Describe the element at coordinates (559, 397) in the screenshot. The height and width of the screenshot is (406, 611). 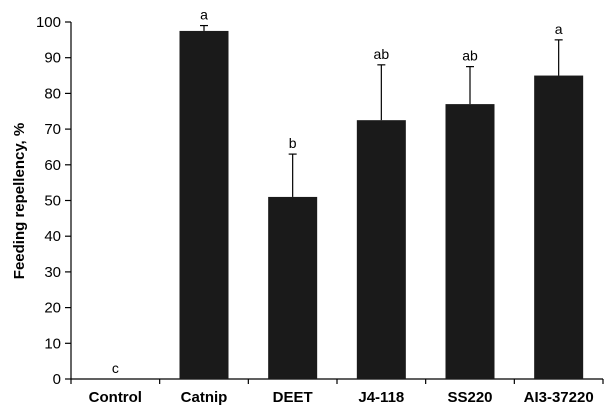
I see `x-category-label: AI3-37220` at that location.